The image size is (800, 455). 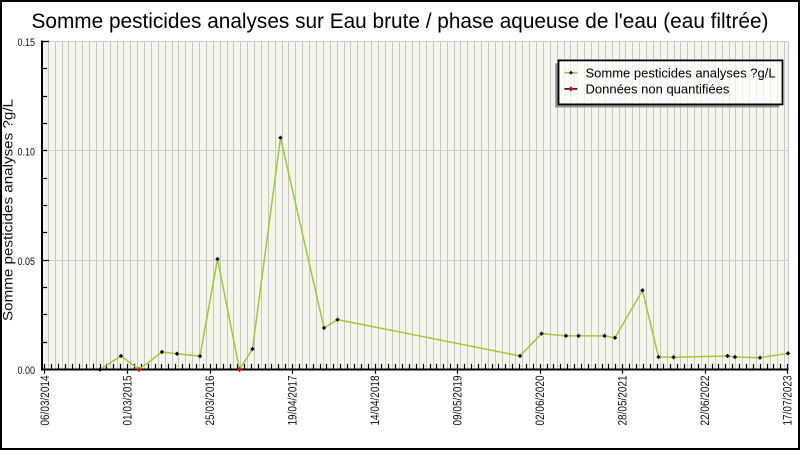 I want to click on svg-text: 0.05, so click(x=27, y=262).